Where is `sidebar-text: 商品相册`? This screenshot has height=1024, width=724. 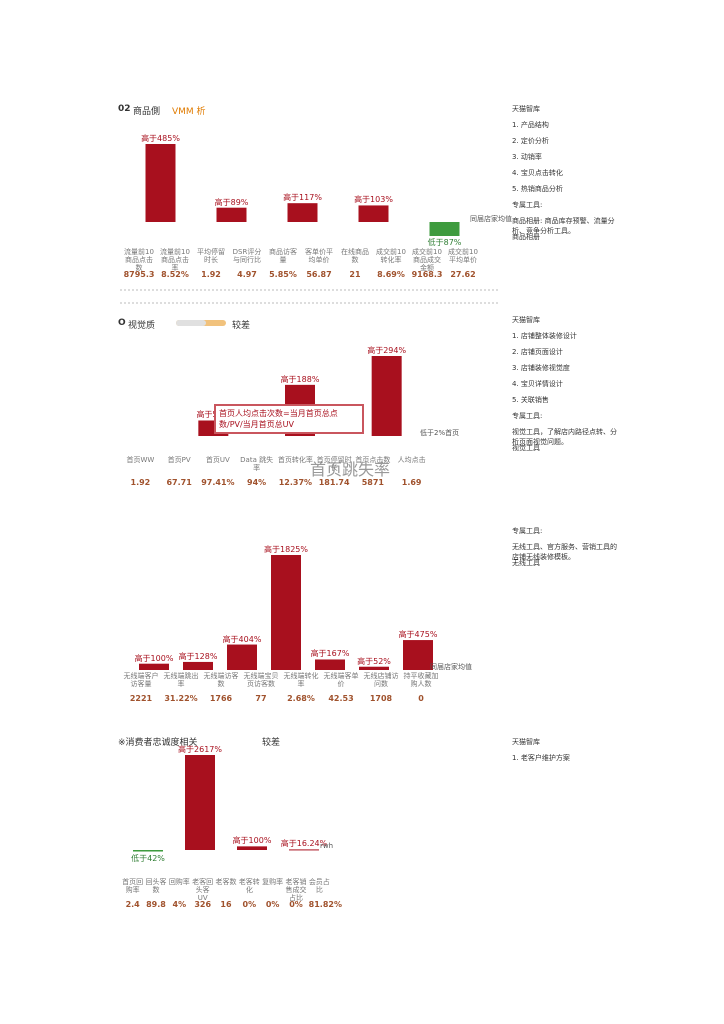
sidebar-text: 商品相册 is located at coordinates (526, 237).